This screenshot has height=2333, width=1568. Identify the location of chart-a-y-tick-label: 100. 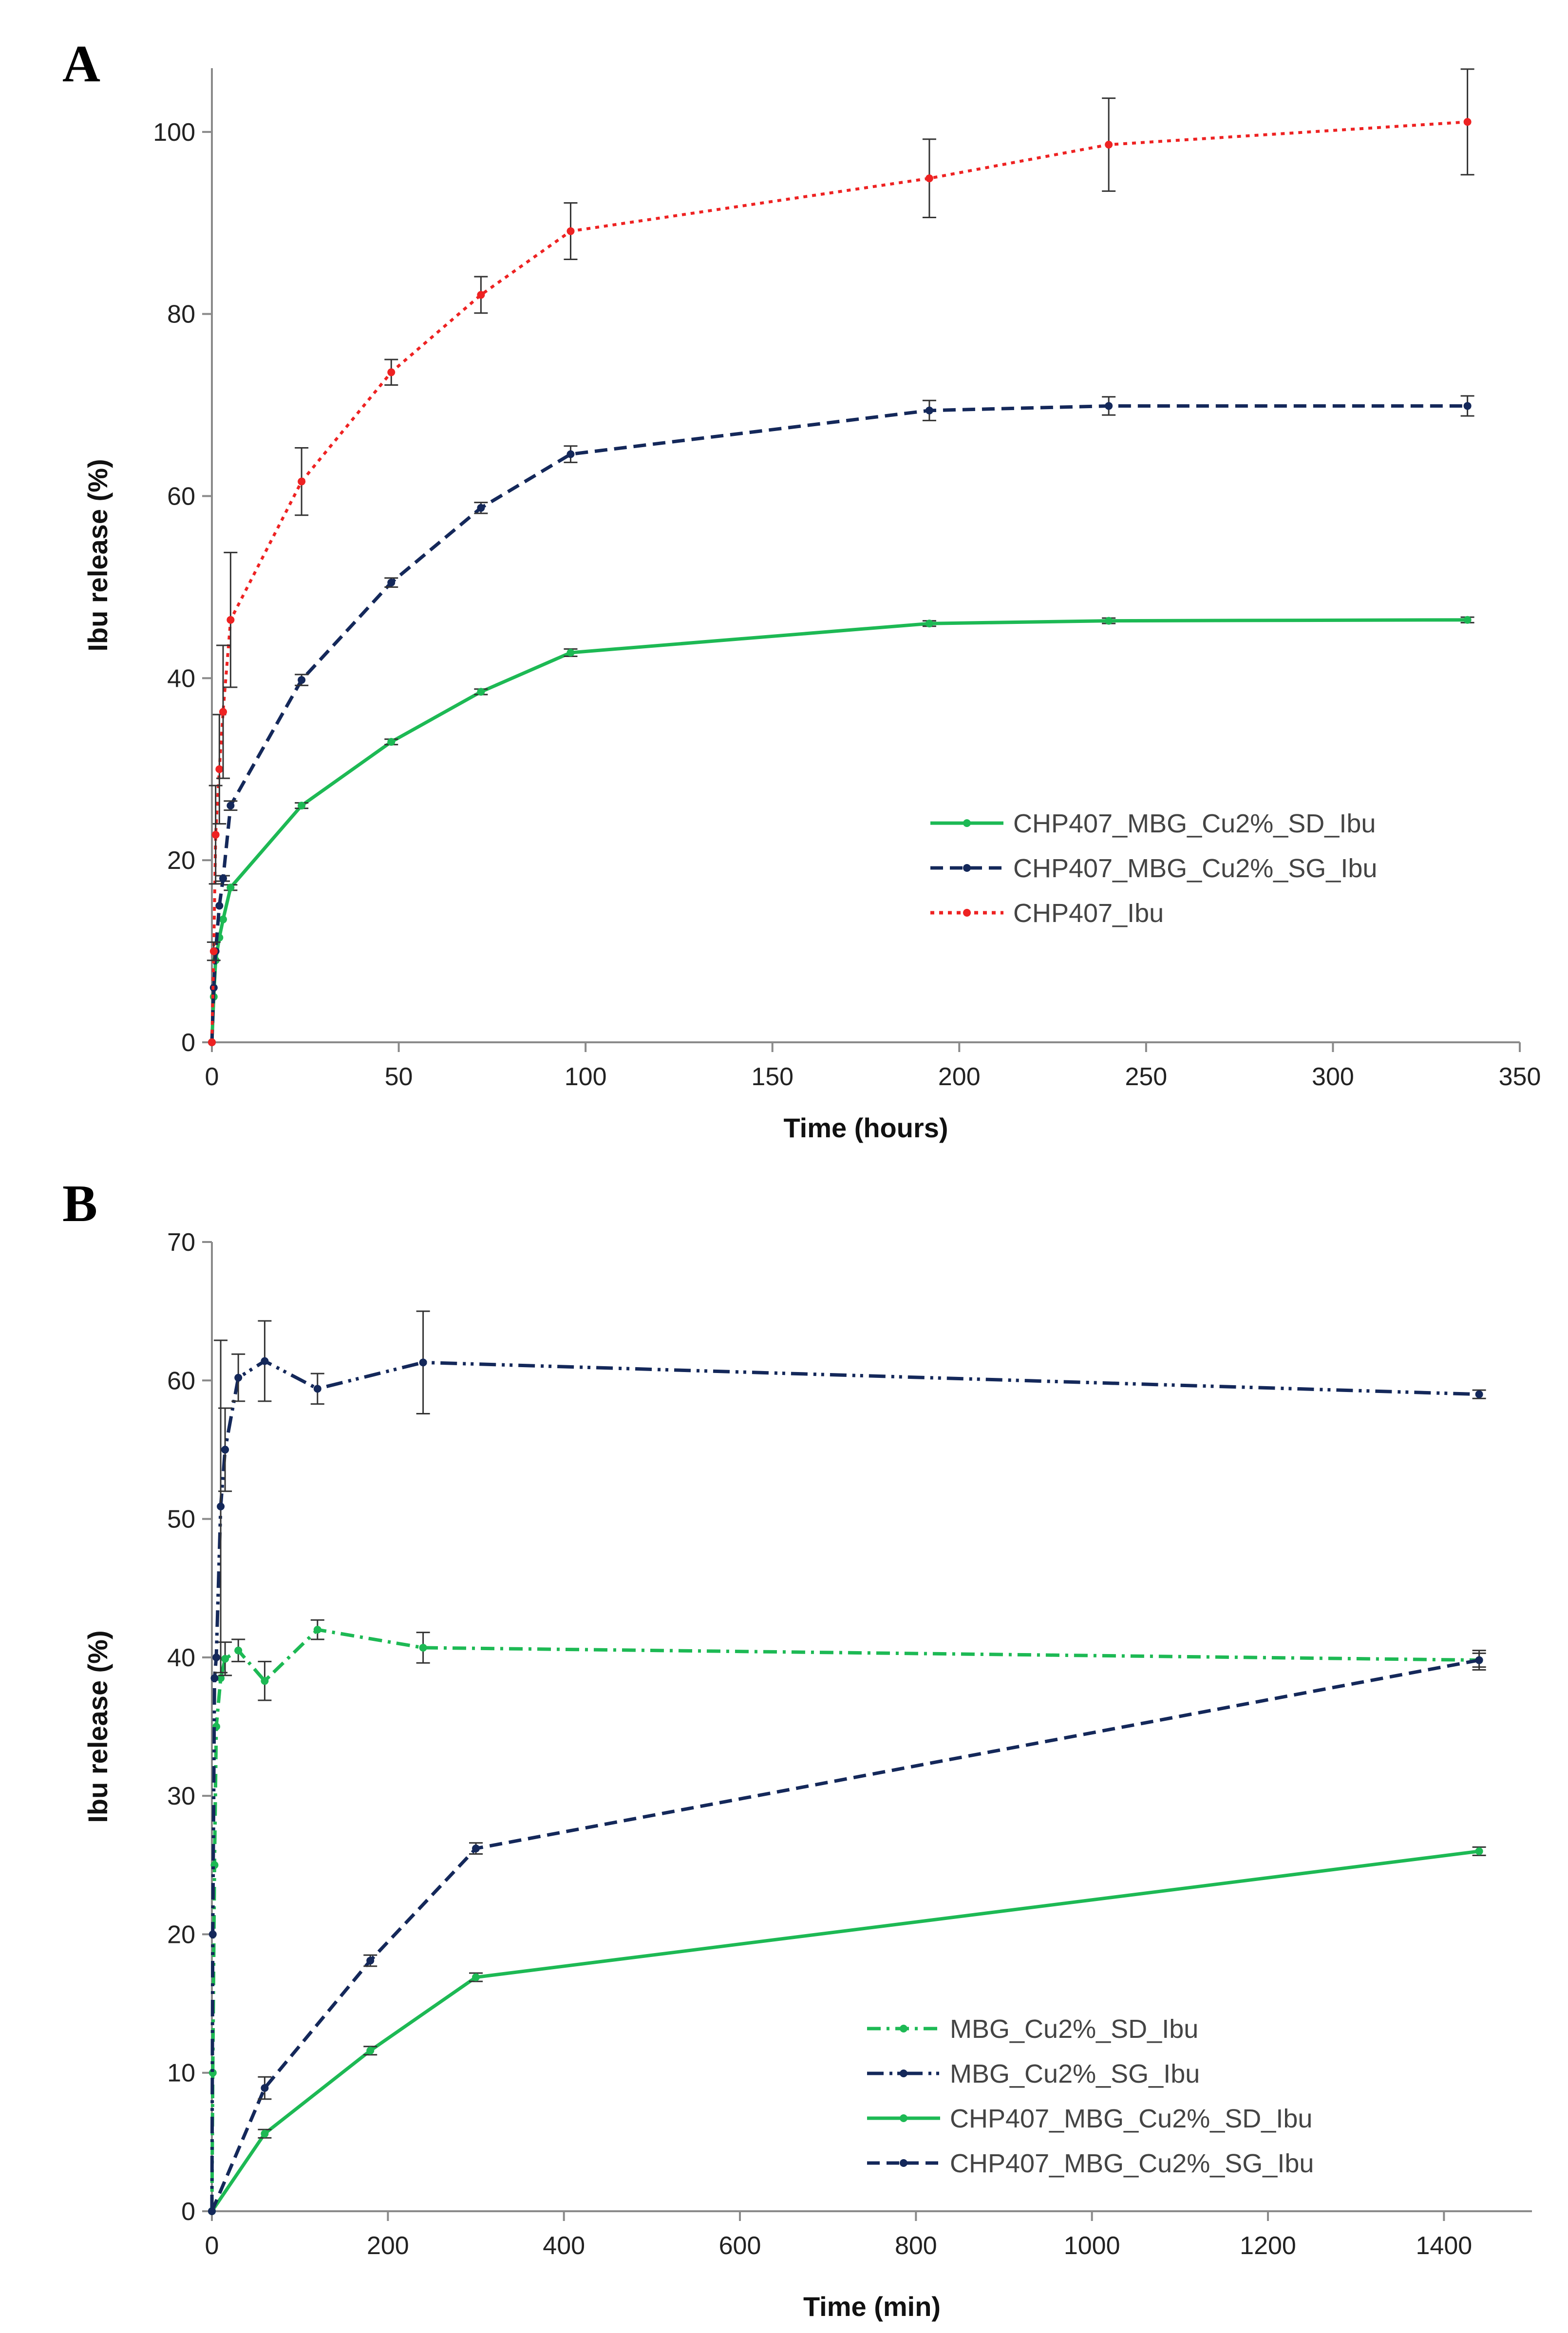
(174, 132).